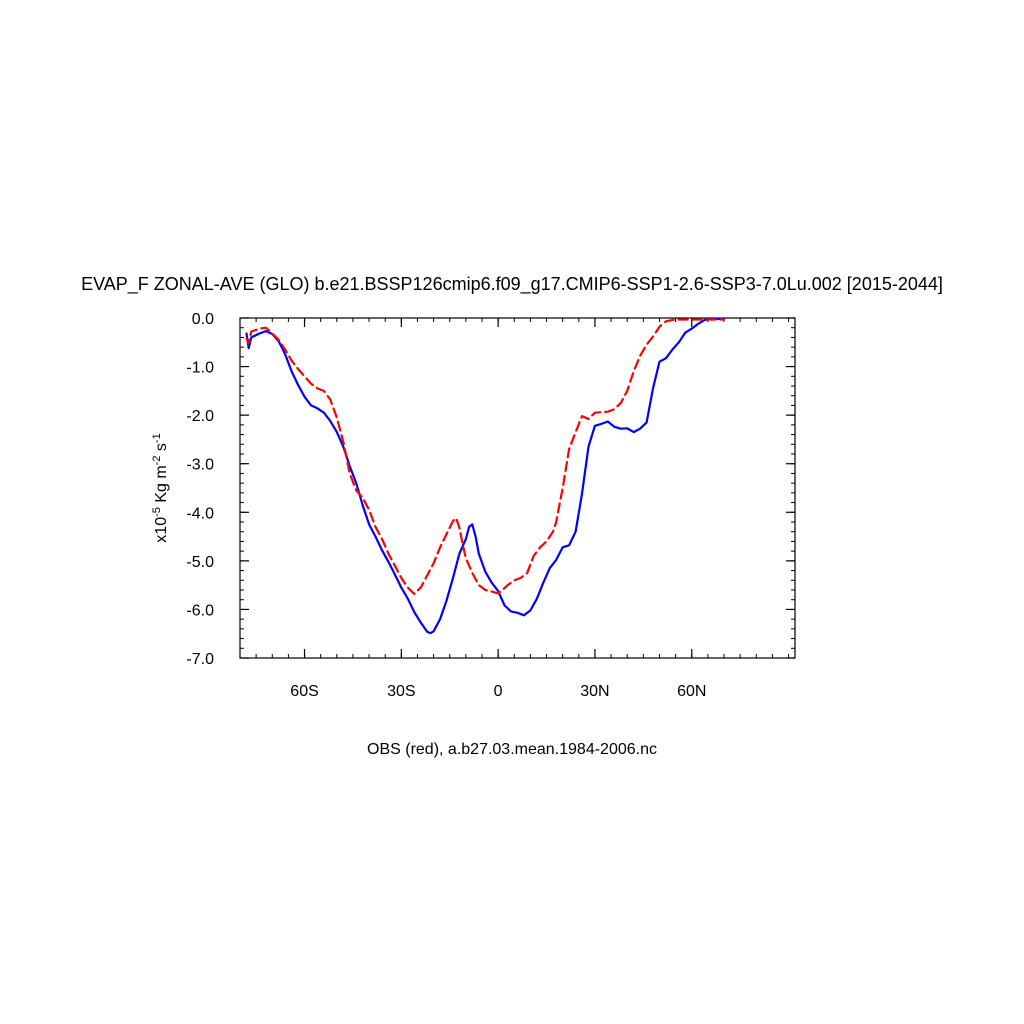 The image size is (1024, 1024). What do you see at coordinates (304, 691) in the screenshot?
I see `x-tick-label: 60S` at bounding box center [304, 691].